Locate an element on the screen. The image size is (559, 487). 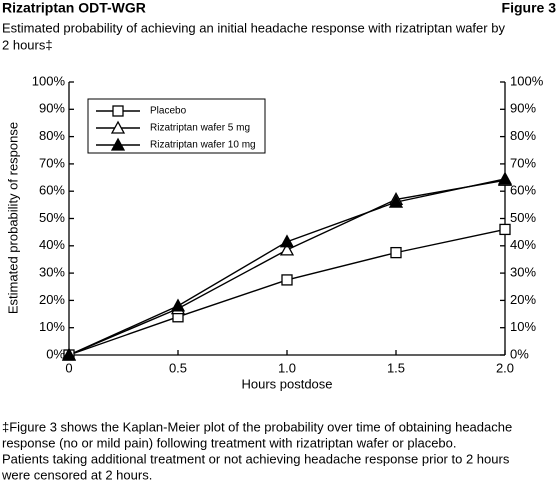
legend-label: Rizatriptan wafer 5 mg is located at coordinates (200, 128).